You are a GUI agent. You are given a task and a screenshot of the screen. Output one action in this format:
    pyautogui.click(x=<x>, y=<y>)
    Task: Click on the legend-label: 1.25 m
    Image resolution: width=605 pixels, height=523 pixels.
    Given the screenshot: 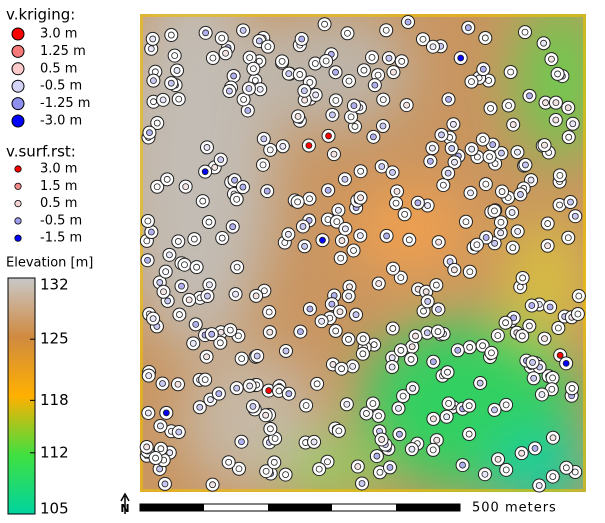 What is the action you would take?
    pyautogui.click(x=63, y=51)
    